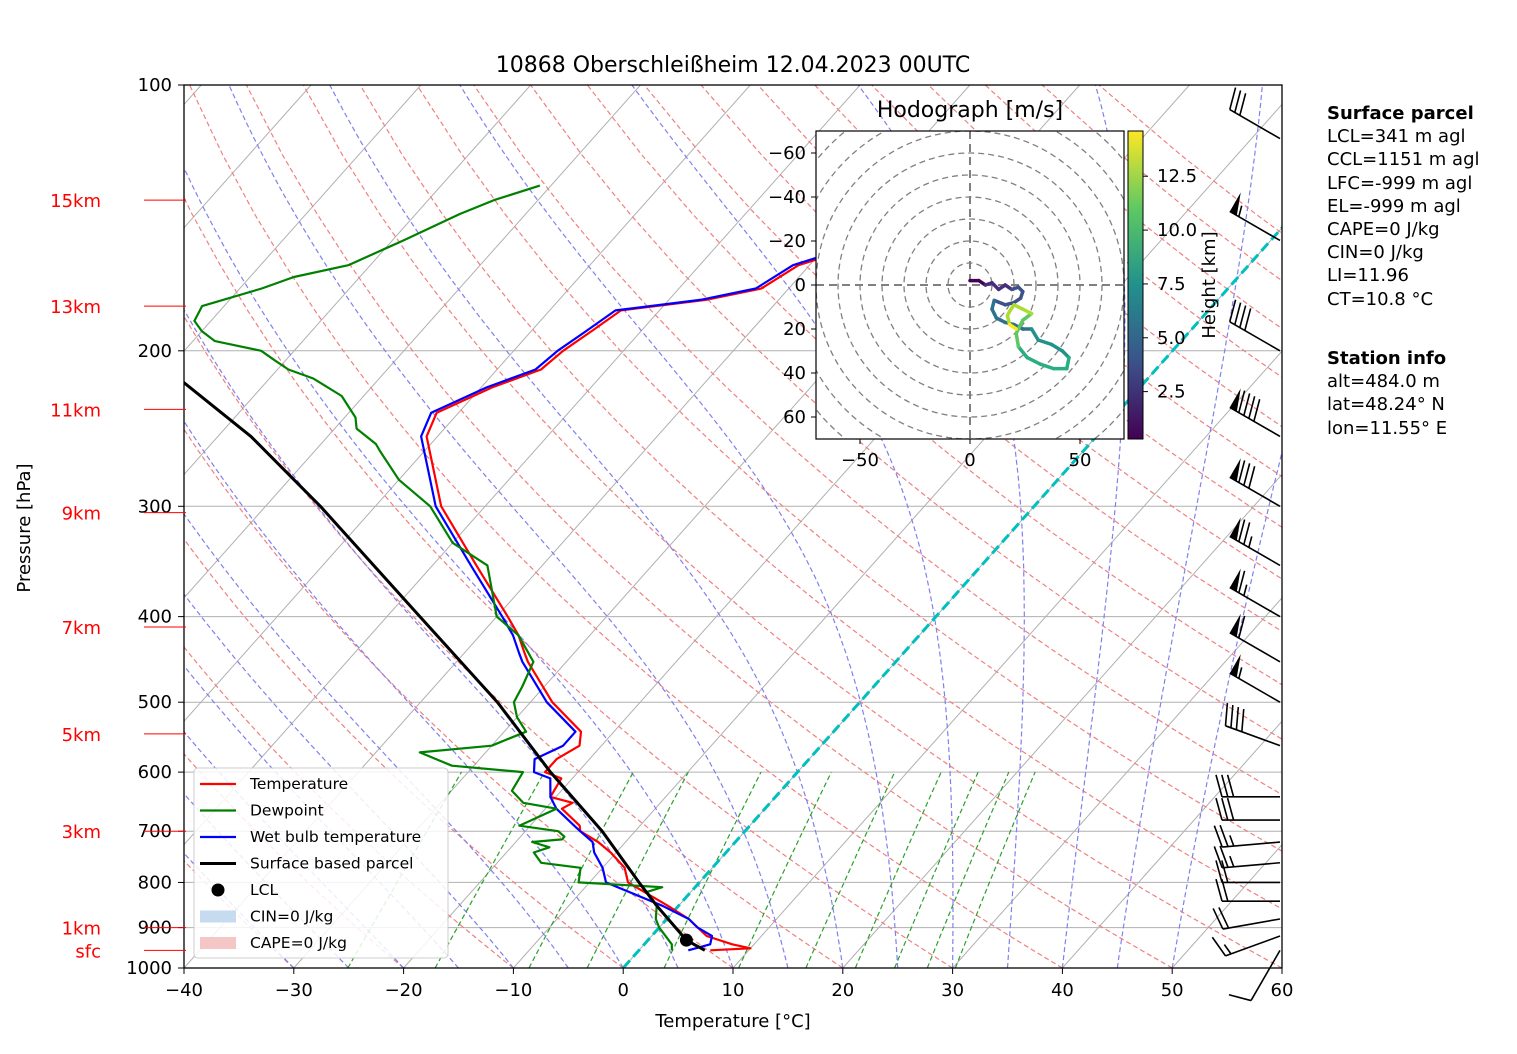 This screenshot has height=1054, width=1517. What do you see at coordinates (1383, 382) in the screenshot?
I see `station-info-line: alt=484.0 m` at bounding box center [1383, 382].